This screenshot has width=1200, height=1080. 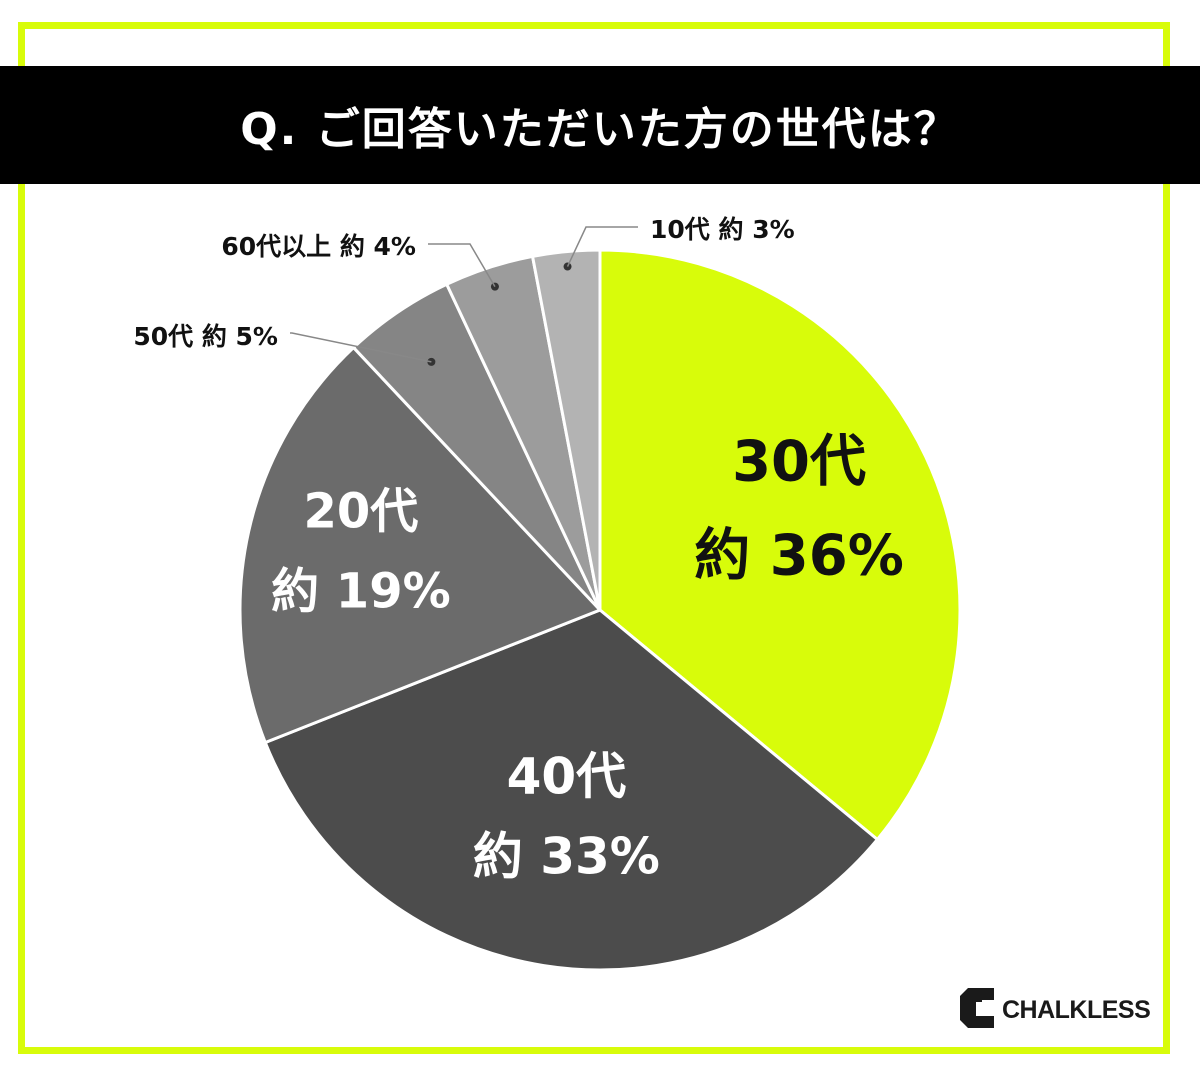 What do you see at coordinates (977, 1008) in the screenshot?
I see `chalkless-logo-icon` at bounding box center [977, 1008].